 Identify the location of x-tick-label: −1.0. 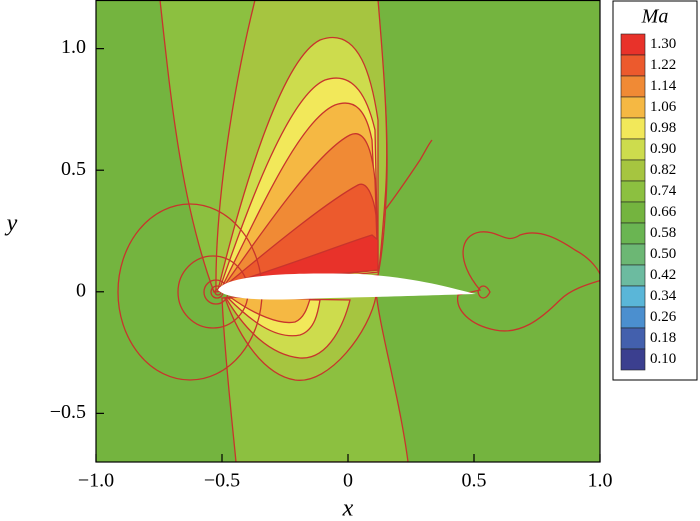
(96, 481).